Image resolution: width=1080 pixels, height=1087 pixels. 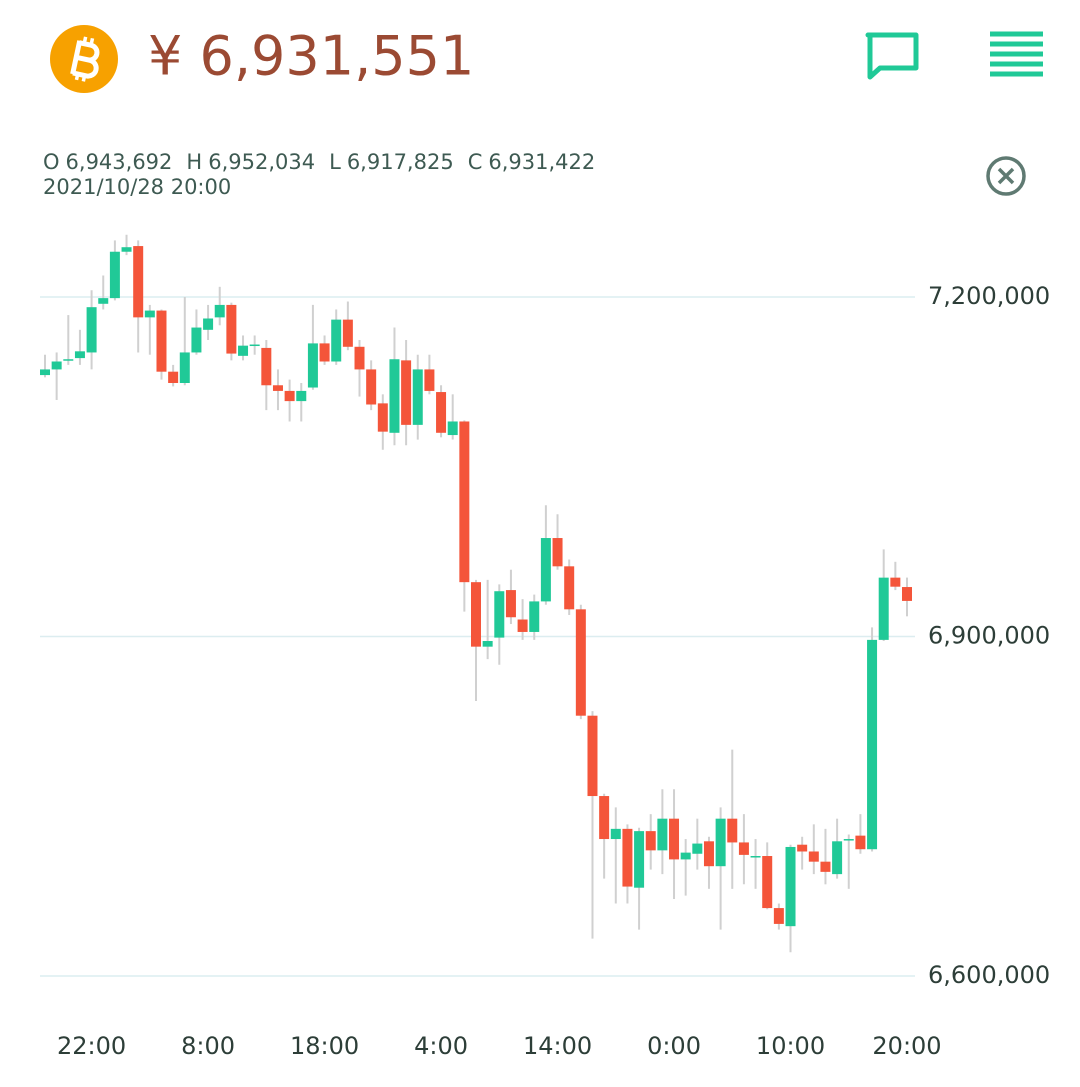 What do you see at coordinates (541, 162) in the screenshot?
I see `ohlc-value: 6,931,422` at bounding box center [541, 162].